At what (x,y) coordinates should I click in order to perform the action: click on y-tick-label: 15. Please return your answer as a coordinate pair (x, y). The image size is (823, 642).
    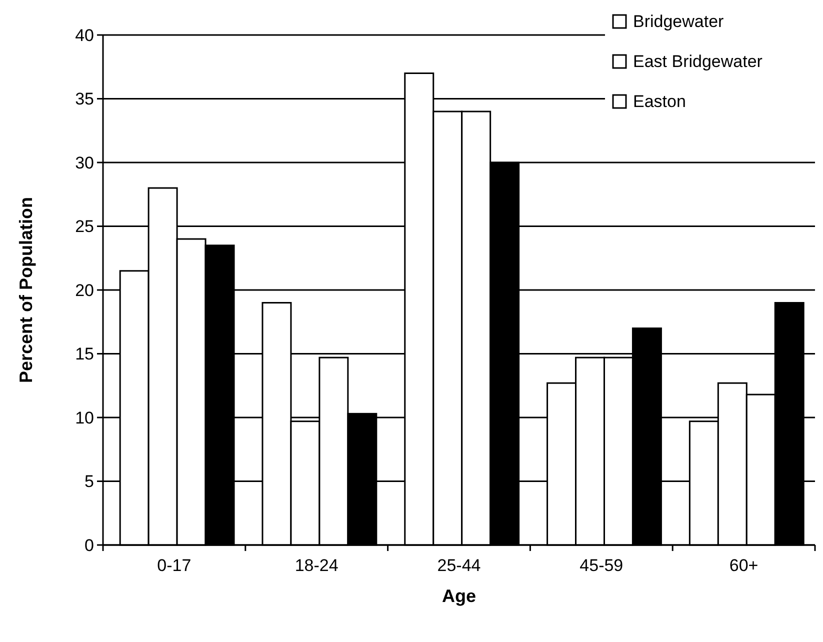
    Looking at the image, I should click on (84, 354).